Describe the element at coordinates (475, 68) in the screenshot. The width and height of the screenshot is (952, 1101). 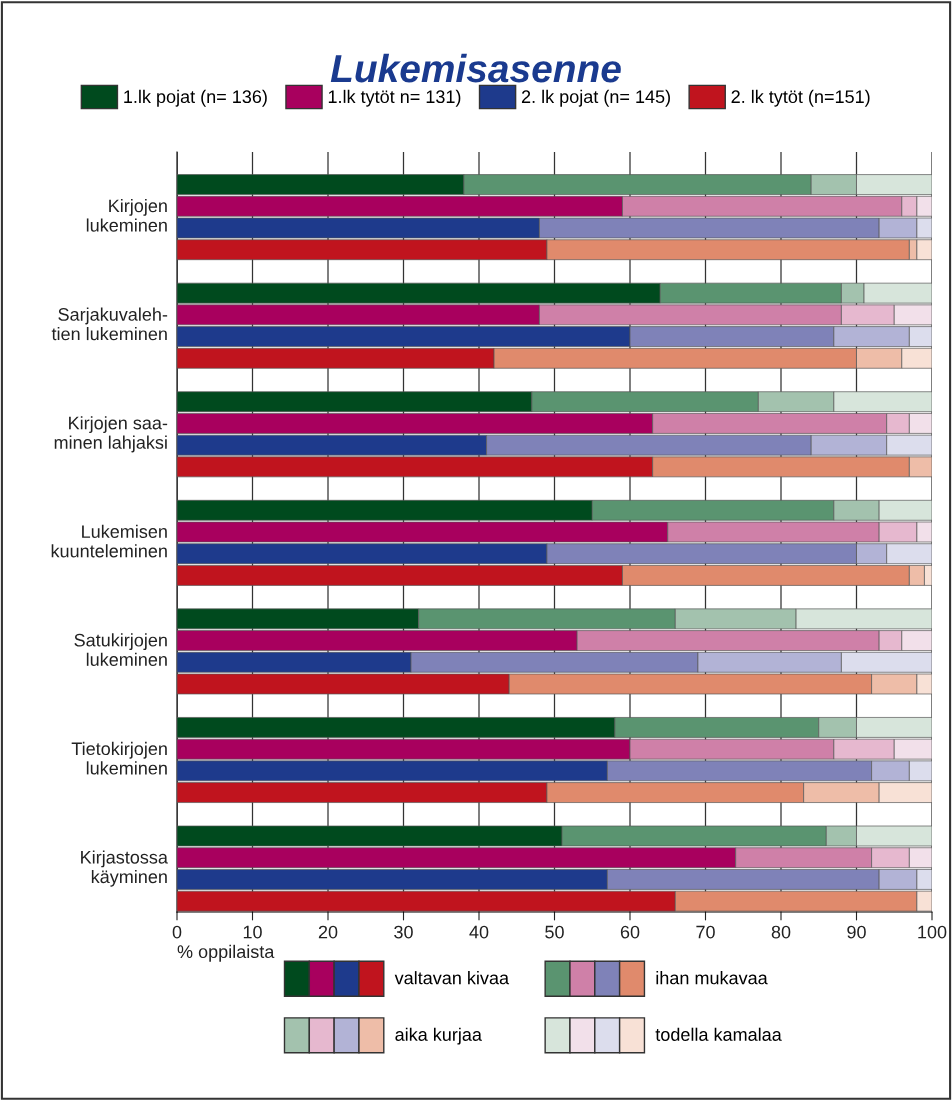
I see `chart-title: Lukemisasenne` at that location.